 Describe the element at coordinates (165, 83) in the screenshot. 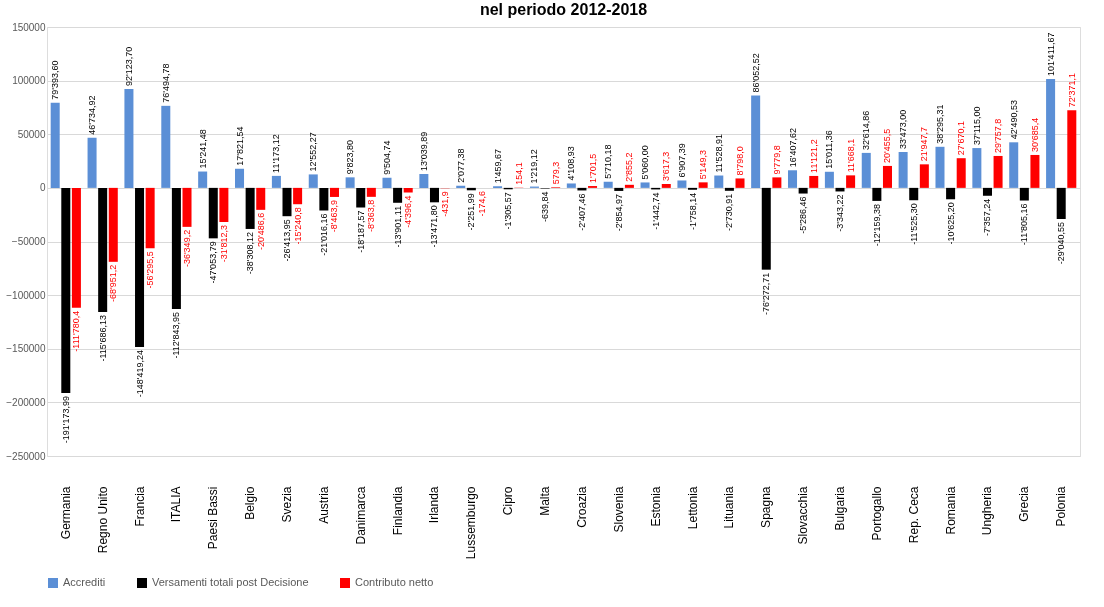

I see `data-label: 76'494,78` at that location.